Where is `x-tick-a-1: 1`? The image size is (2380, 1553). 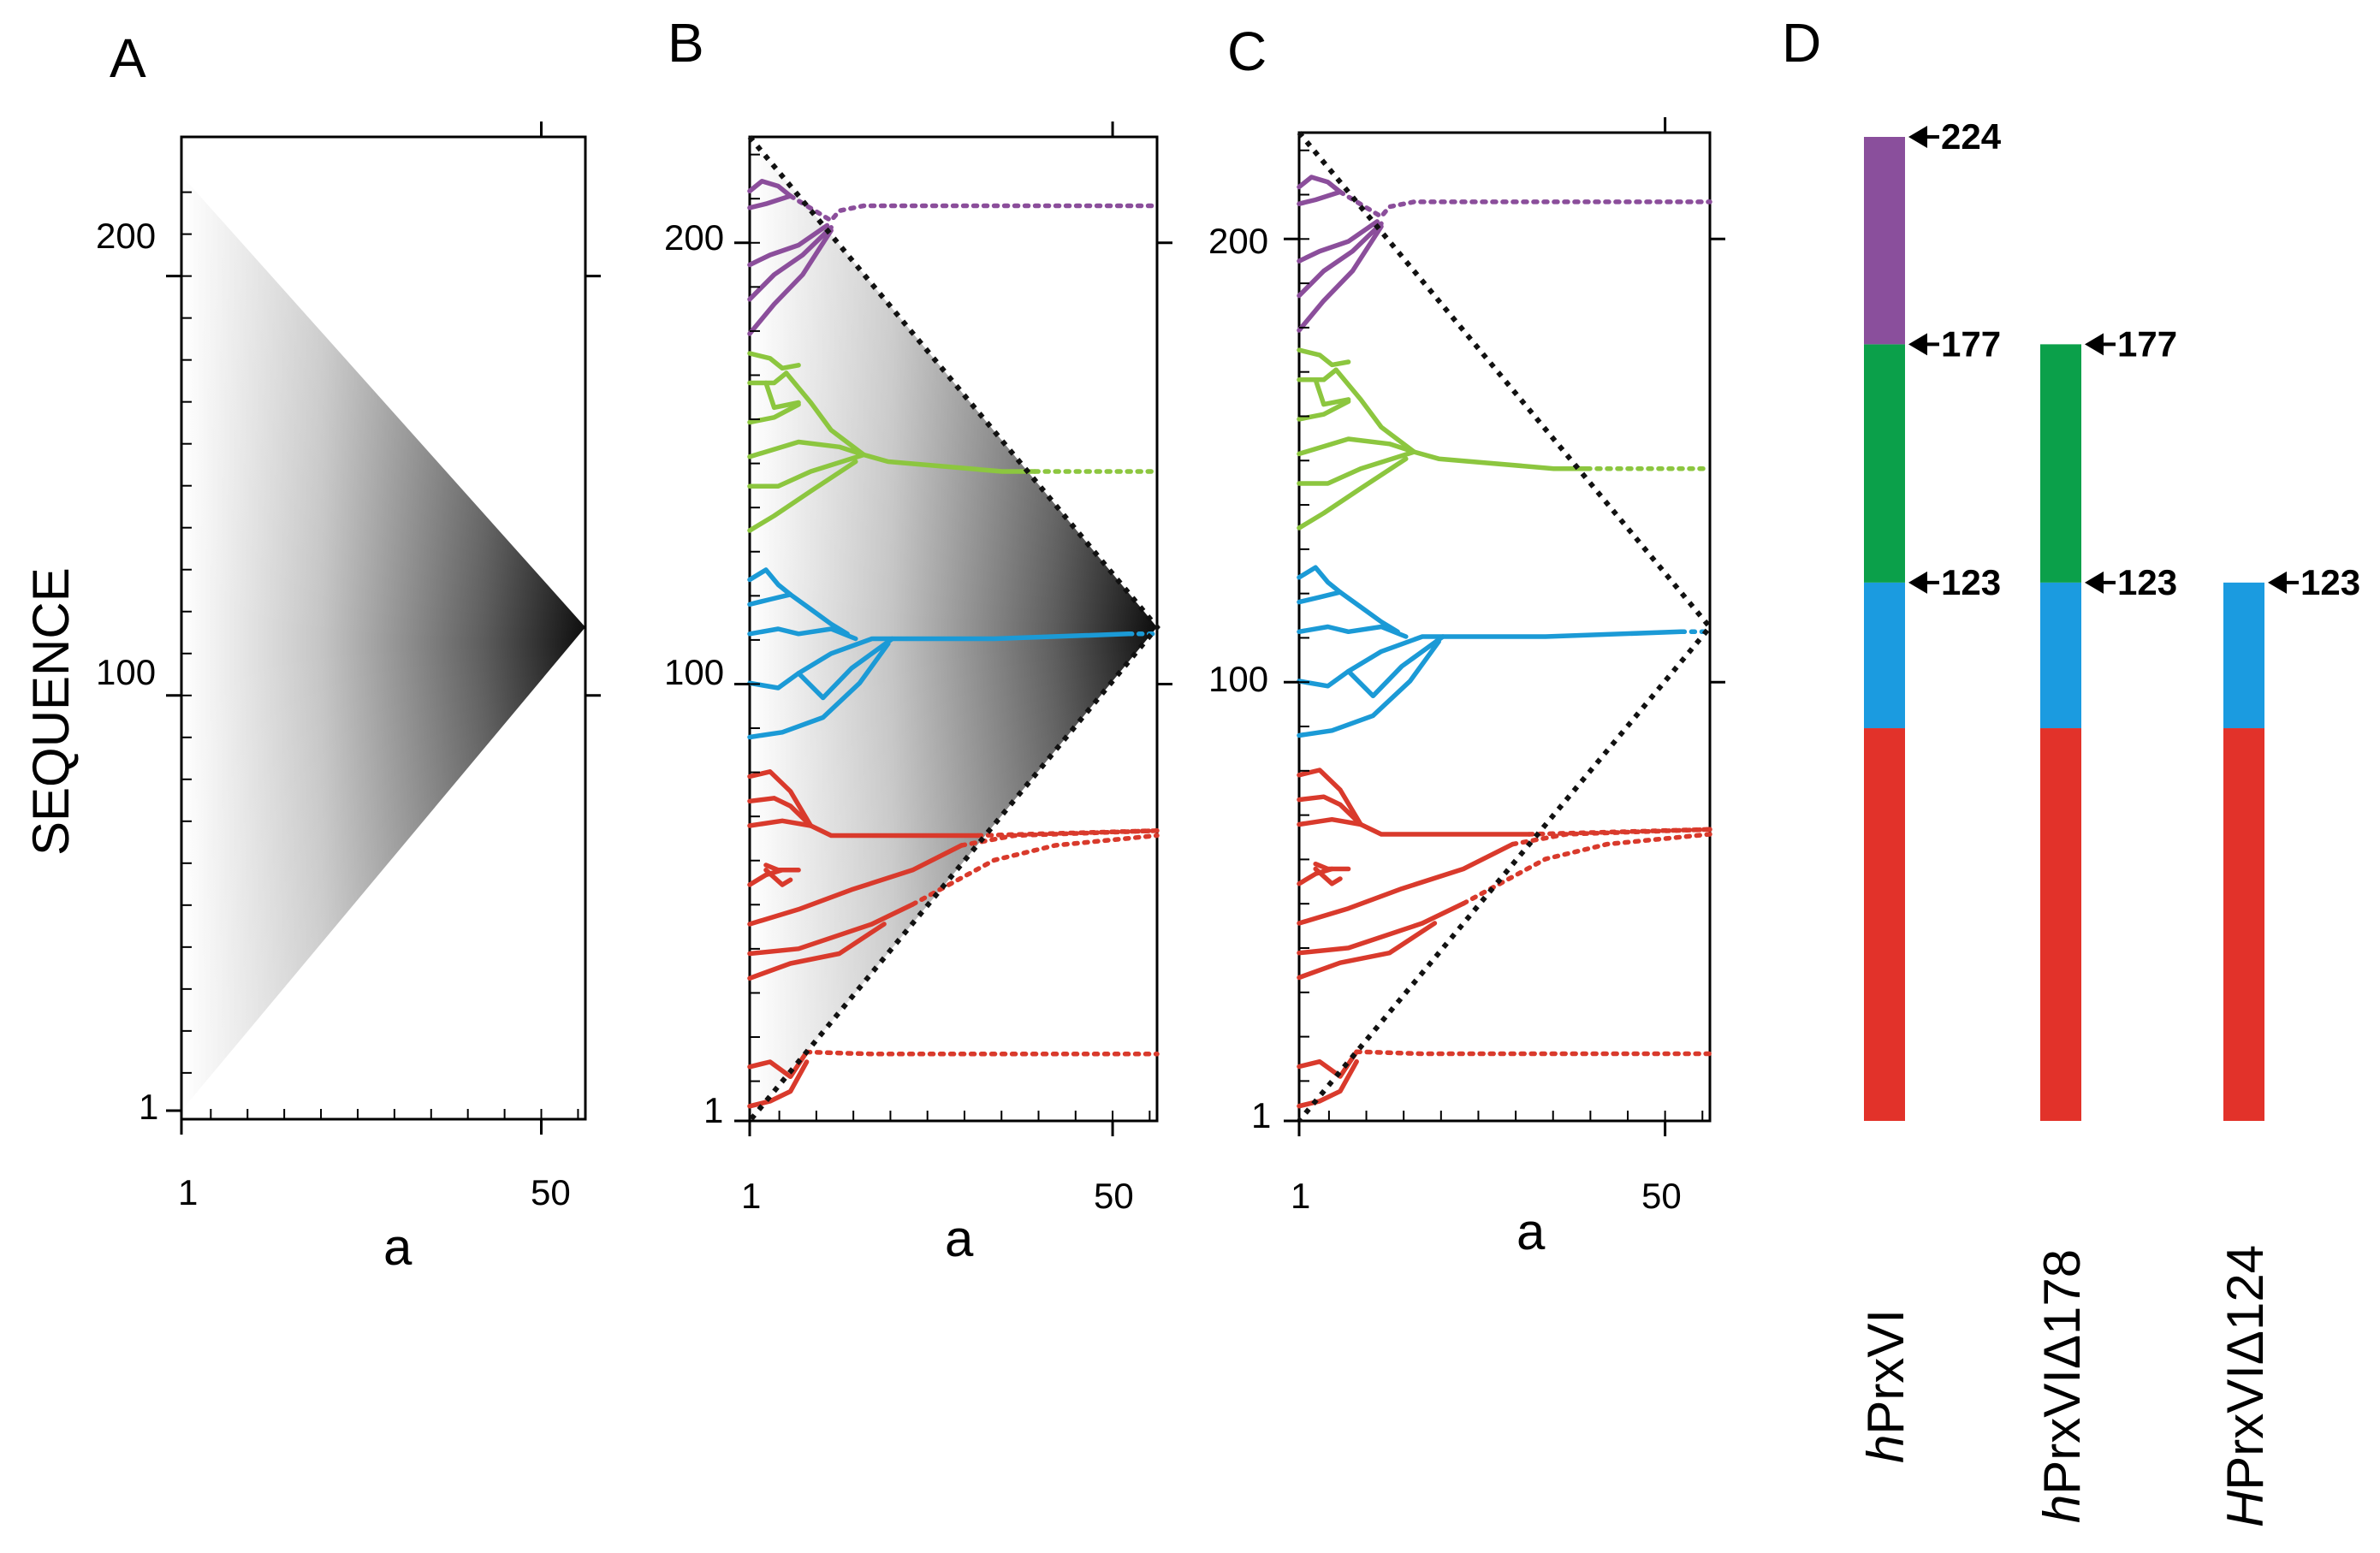 x-tick-a-1: 1 is located at coordinates (188, 1192).